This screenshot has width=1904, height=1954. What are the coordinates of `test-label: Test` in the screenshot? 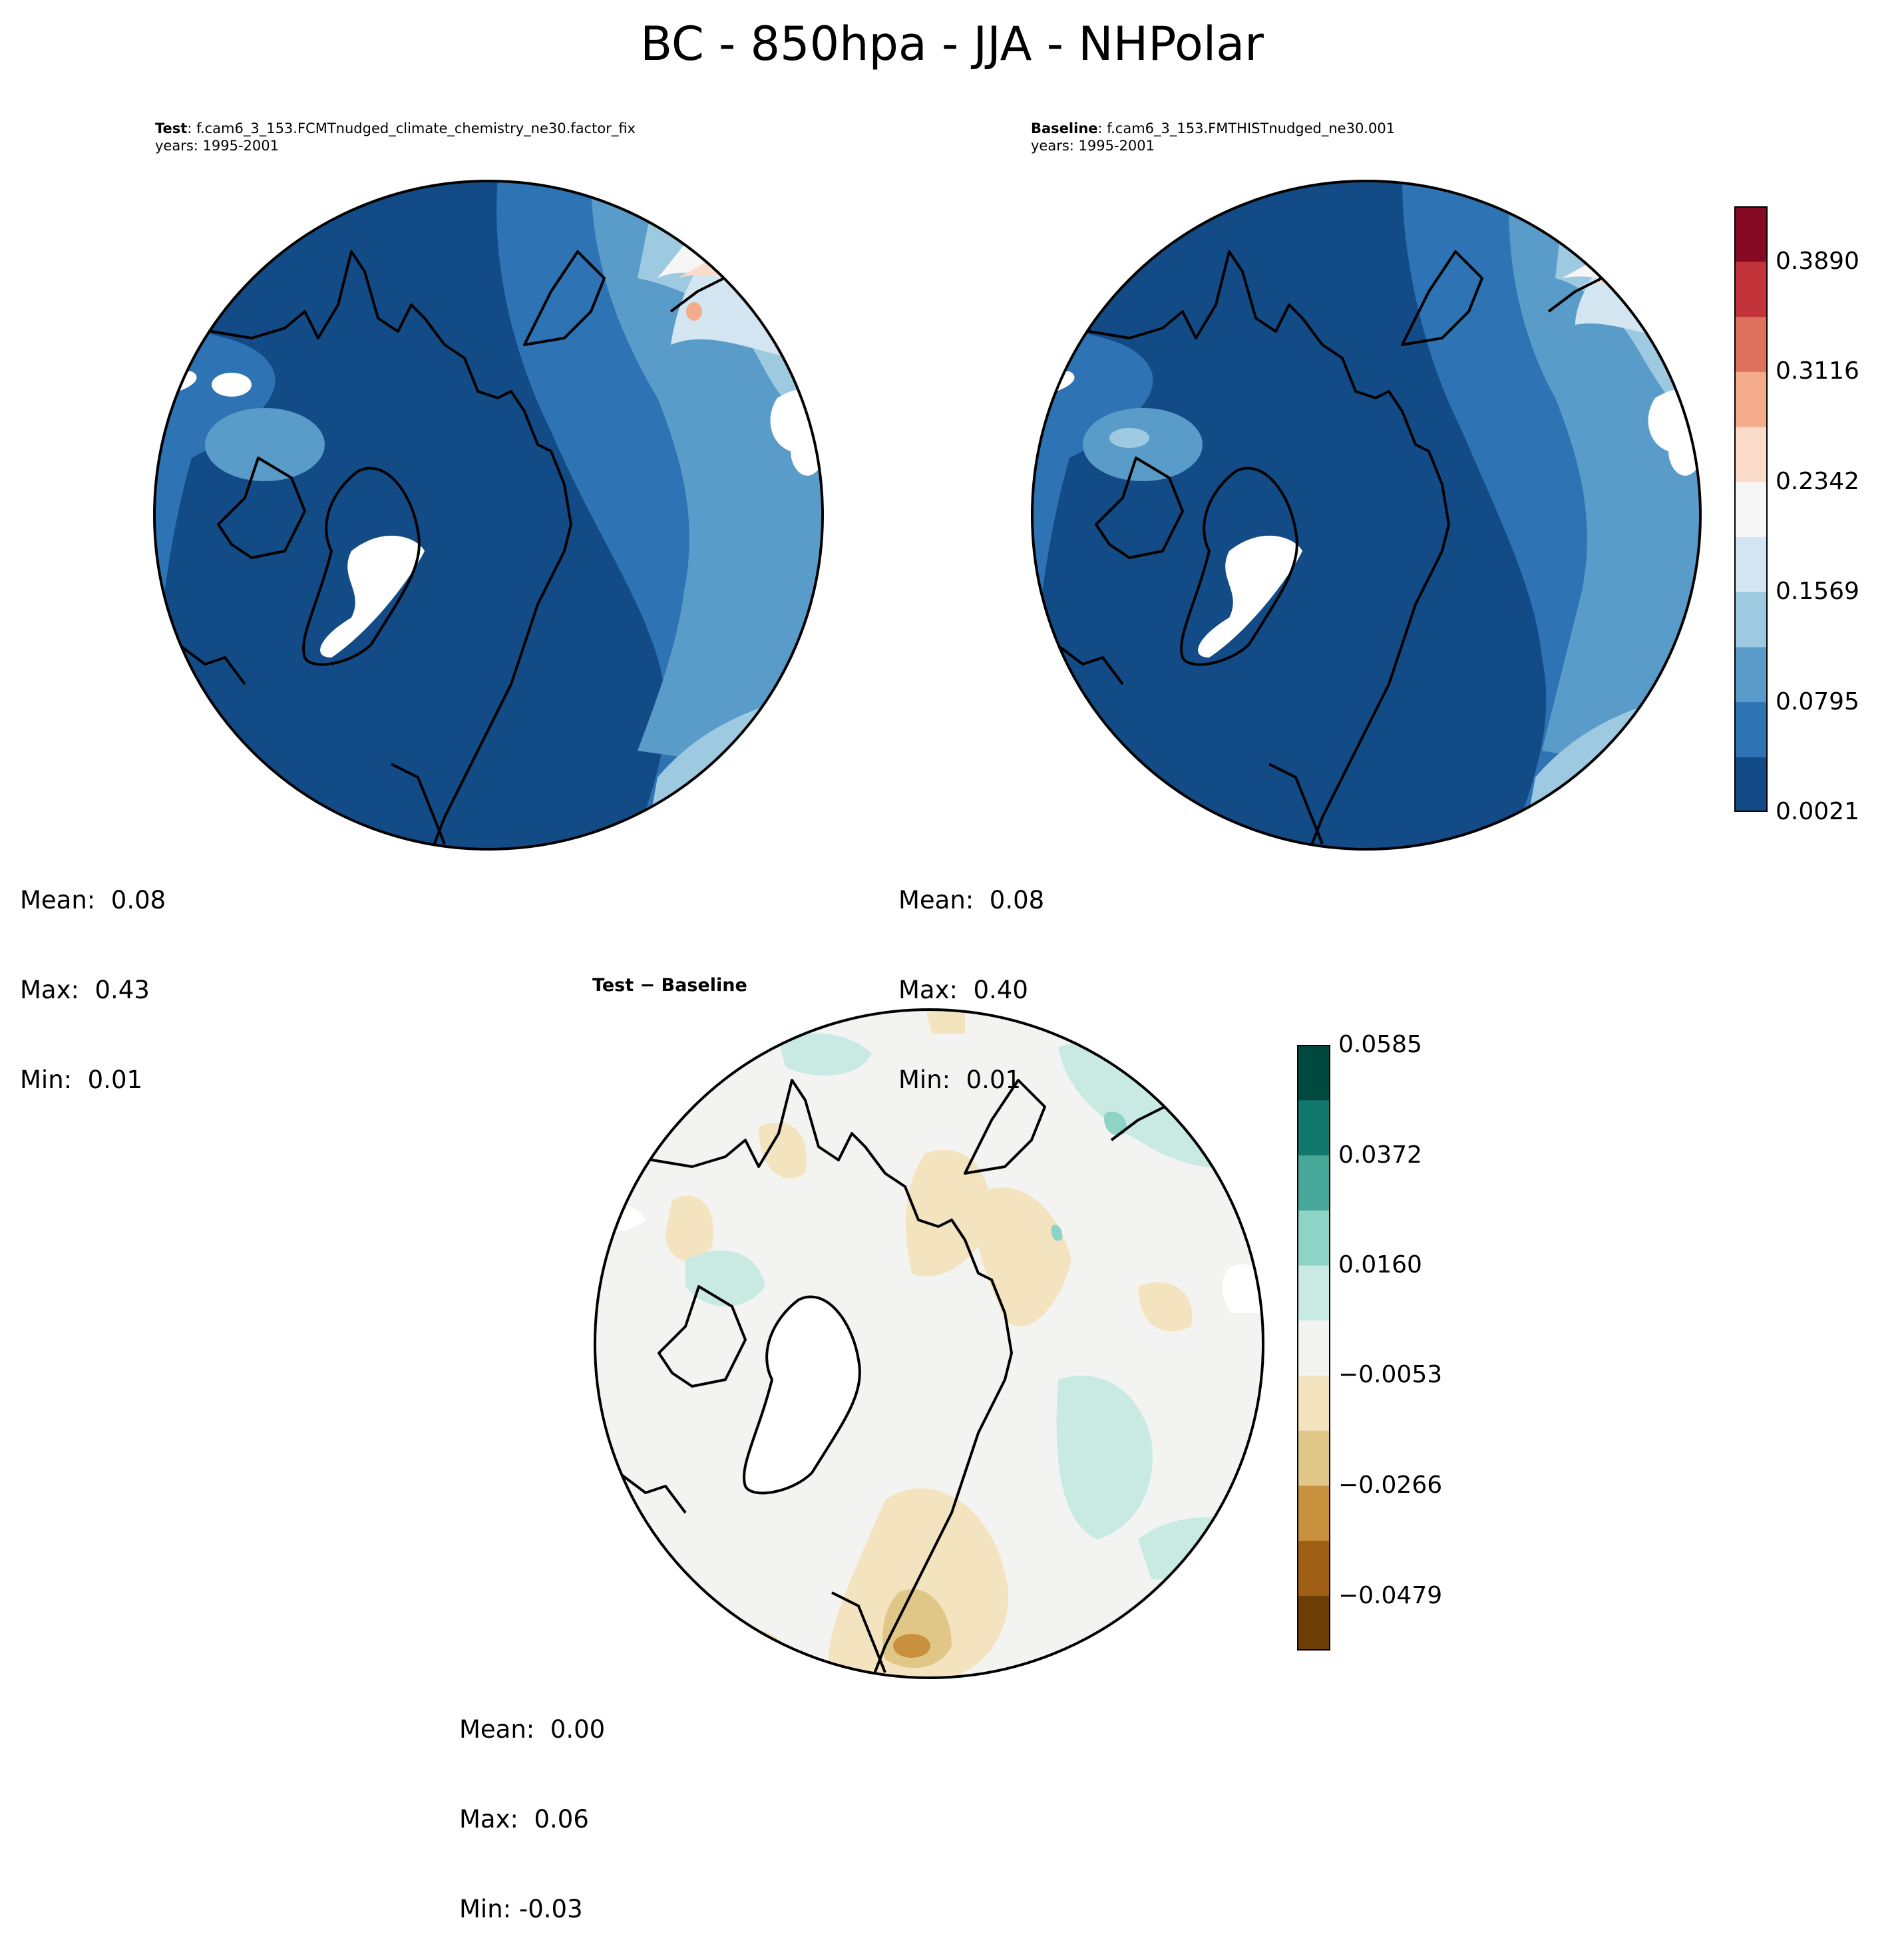 It's located at (172, 128).